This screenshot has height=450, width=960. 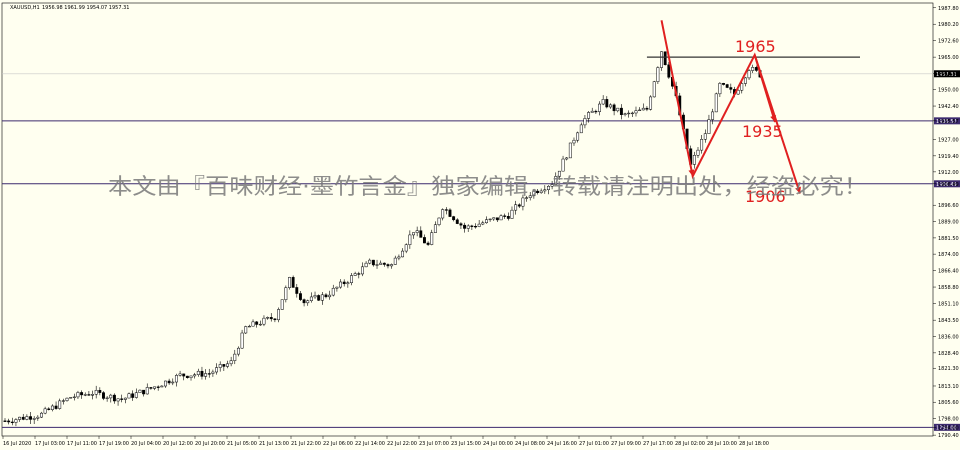 What do you see at coordinates (338, 444) in the screenshot?
I see `x-tick-label: 22 Jul 06:00` at bounding box center [338, 444].